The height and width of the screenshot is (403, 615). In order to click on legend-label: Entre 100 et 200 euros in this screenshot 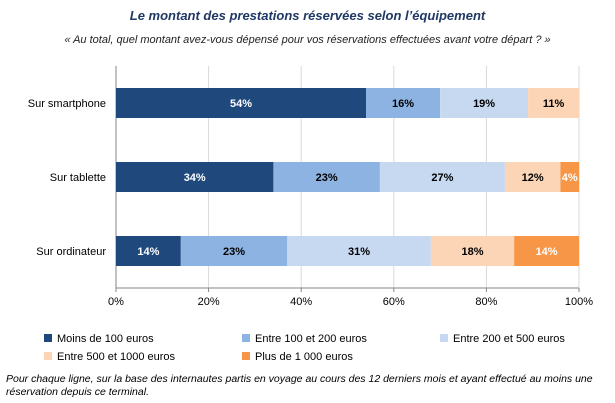, I will do `click(311, 339)`.